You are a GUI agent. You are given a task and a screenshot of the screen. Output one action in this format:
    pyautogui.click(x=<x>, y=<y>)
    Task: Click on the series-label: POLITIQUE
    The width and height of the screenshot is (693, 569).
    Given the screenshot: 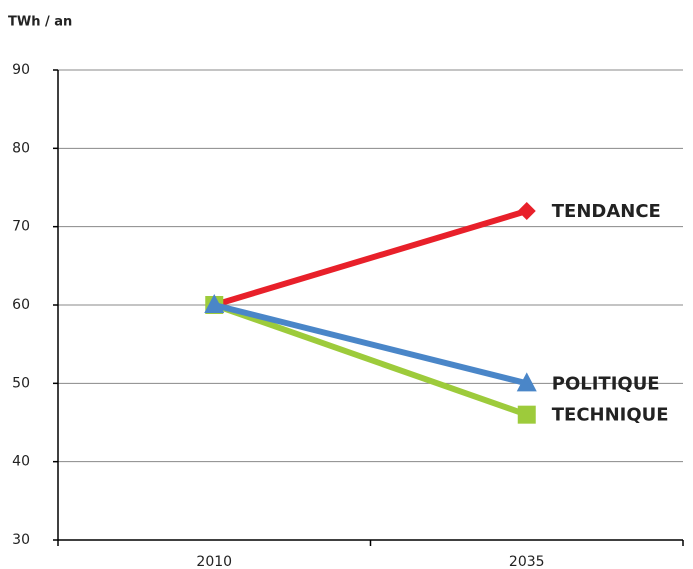 What is the action you would take?
    pyautogui.click(x=606, y=383)
    